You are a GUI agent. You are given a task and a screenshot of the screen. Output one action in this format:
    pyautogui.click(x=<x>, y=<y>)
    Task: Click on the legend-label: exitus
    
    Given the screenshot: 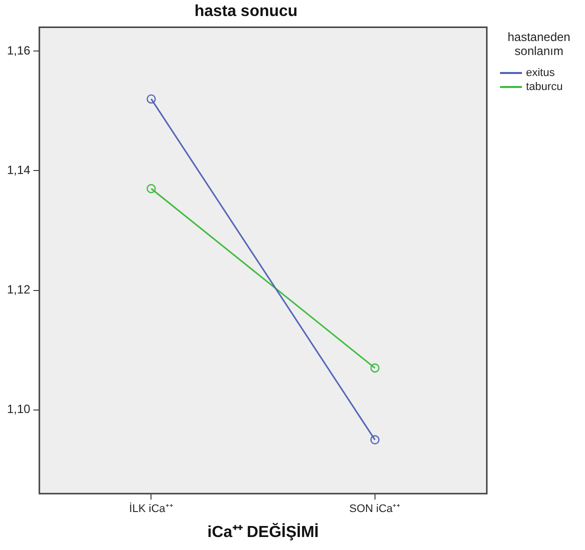 What is the action you would take?
    pyautogui.click(x=540, y=73)
    